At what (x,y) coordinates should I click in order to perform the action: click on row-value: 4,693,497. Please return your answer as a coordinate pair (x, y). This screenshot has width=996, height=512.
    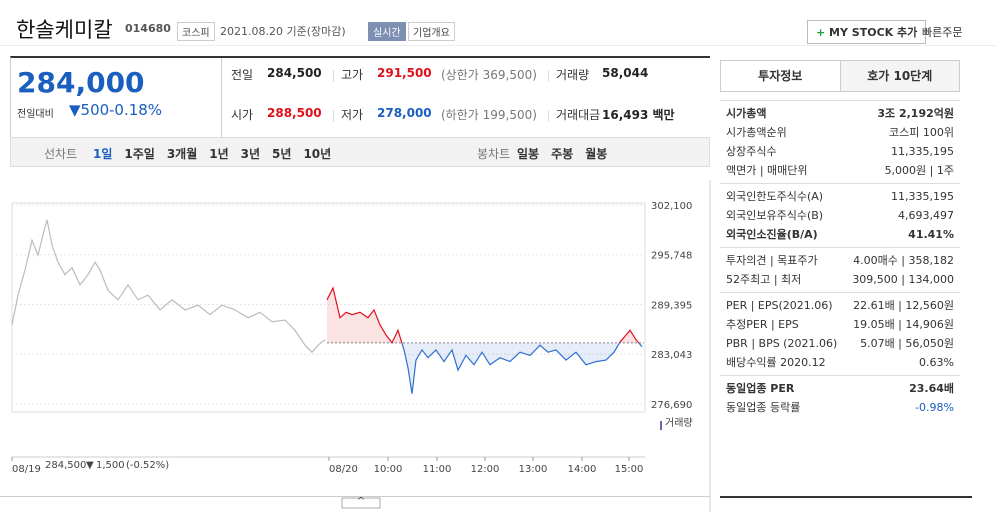
    Looking at the image, I should click on (926, 215).